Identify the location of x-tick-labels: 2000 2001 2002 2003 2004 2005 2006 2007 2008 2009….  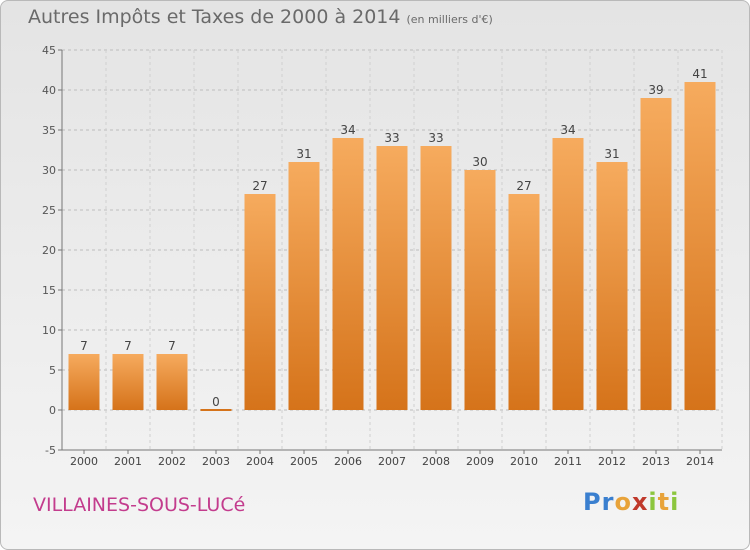
(392, 461).